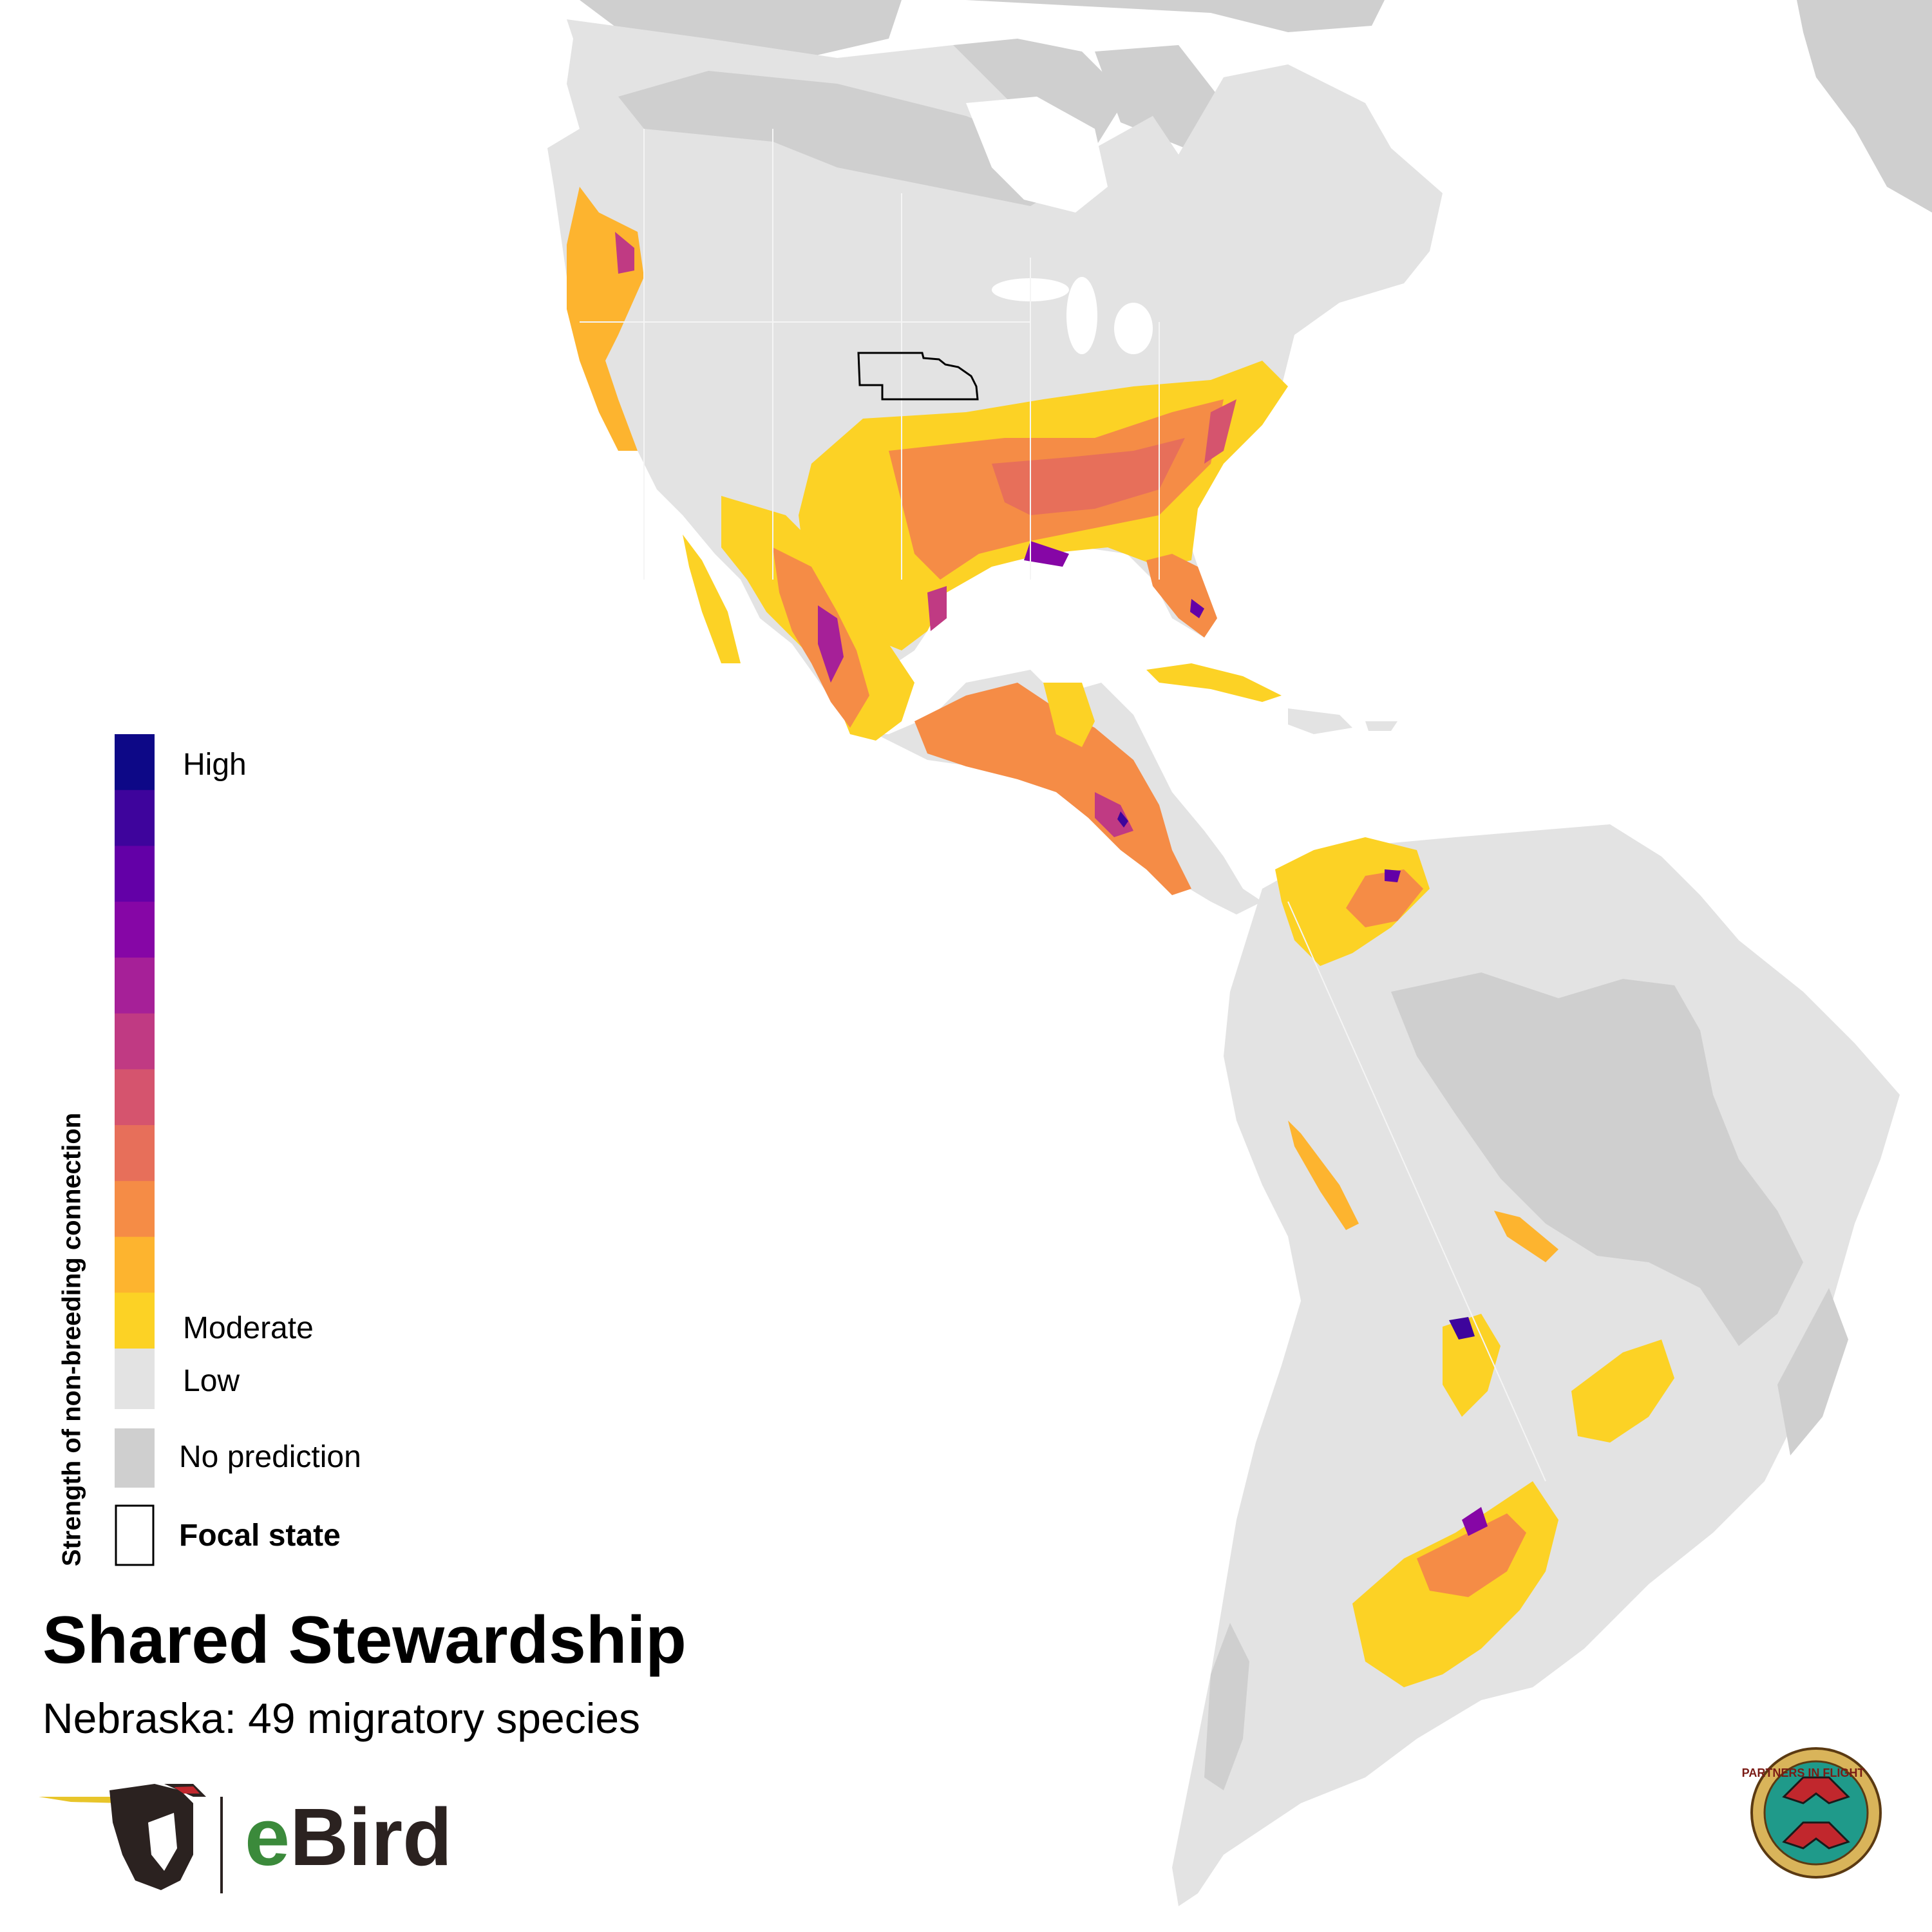 Image resolution: width=1932 pixels, height=1932 pixels. What do you see at coordinates (135, 1458) in the screenshot?
I see `legend-no-prediction-swatch` at bounding box center [135, 1458].